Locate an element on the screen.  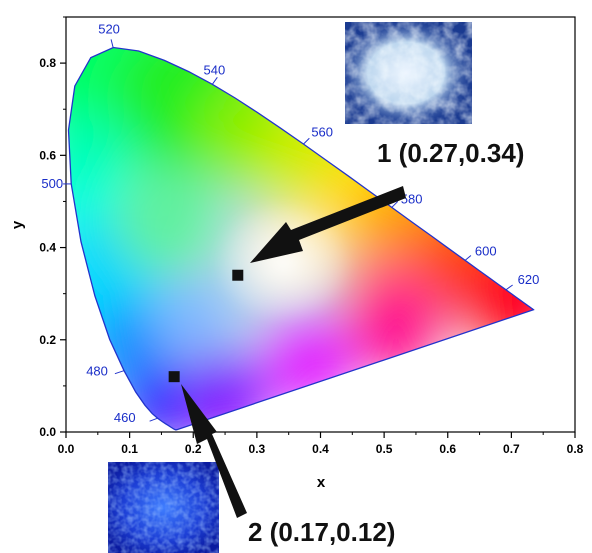
y-tick-label: 0.2 is located at coordinates (47, 340).